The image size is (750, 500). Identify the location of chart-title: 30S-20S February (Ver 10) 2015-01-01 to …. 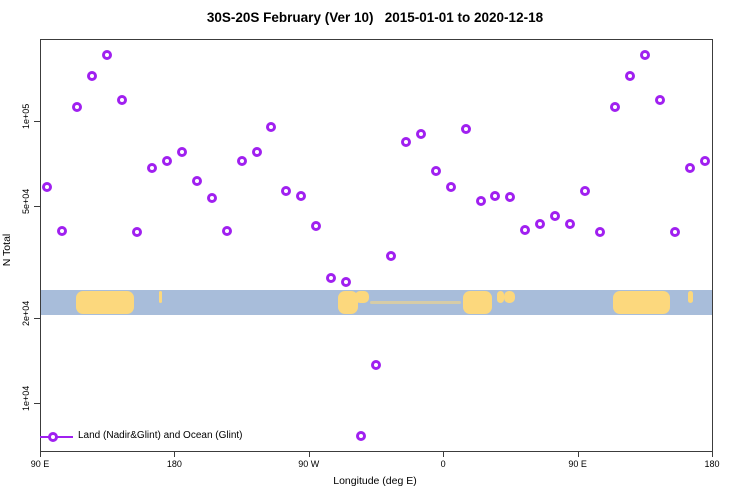
(375, 17).